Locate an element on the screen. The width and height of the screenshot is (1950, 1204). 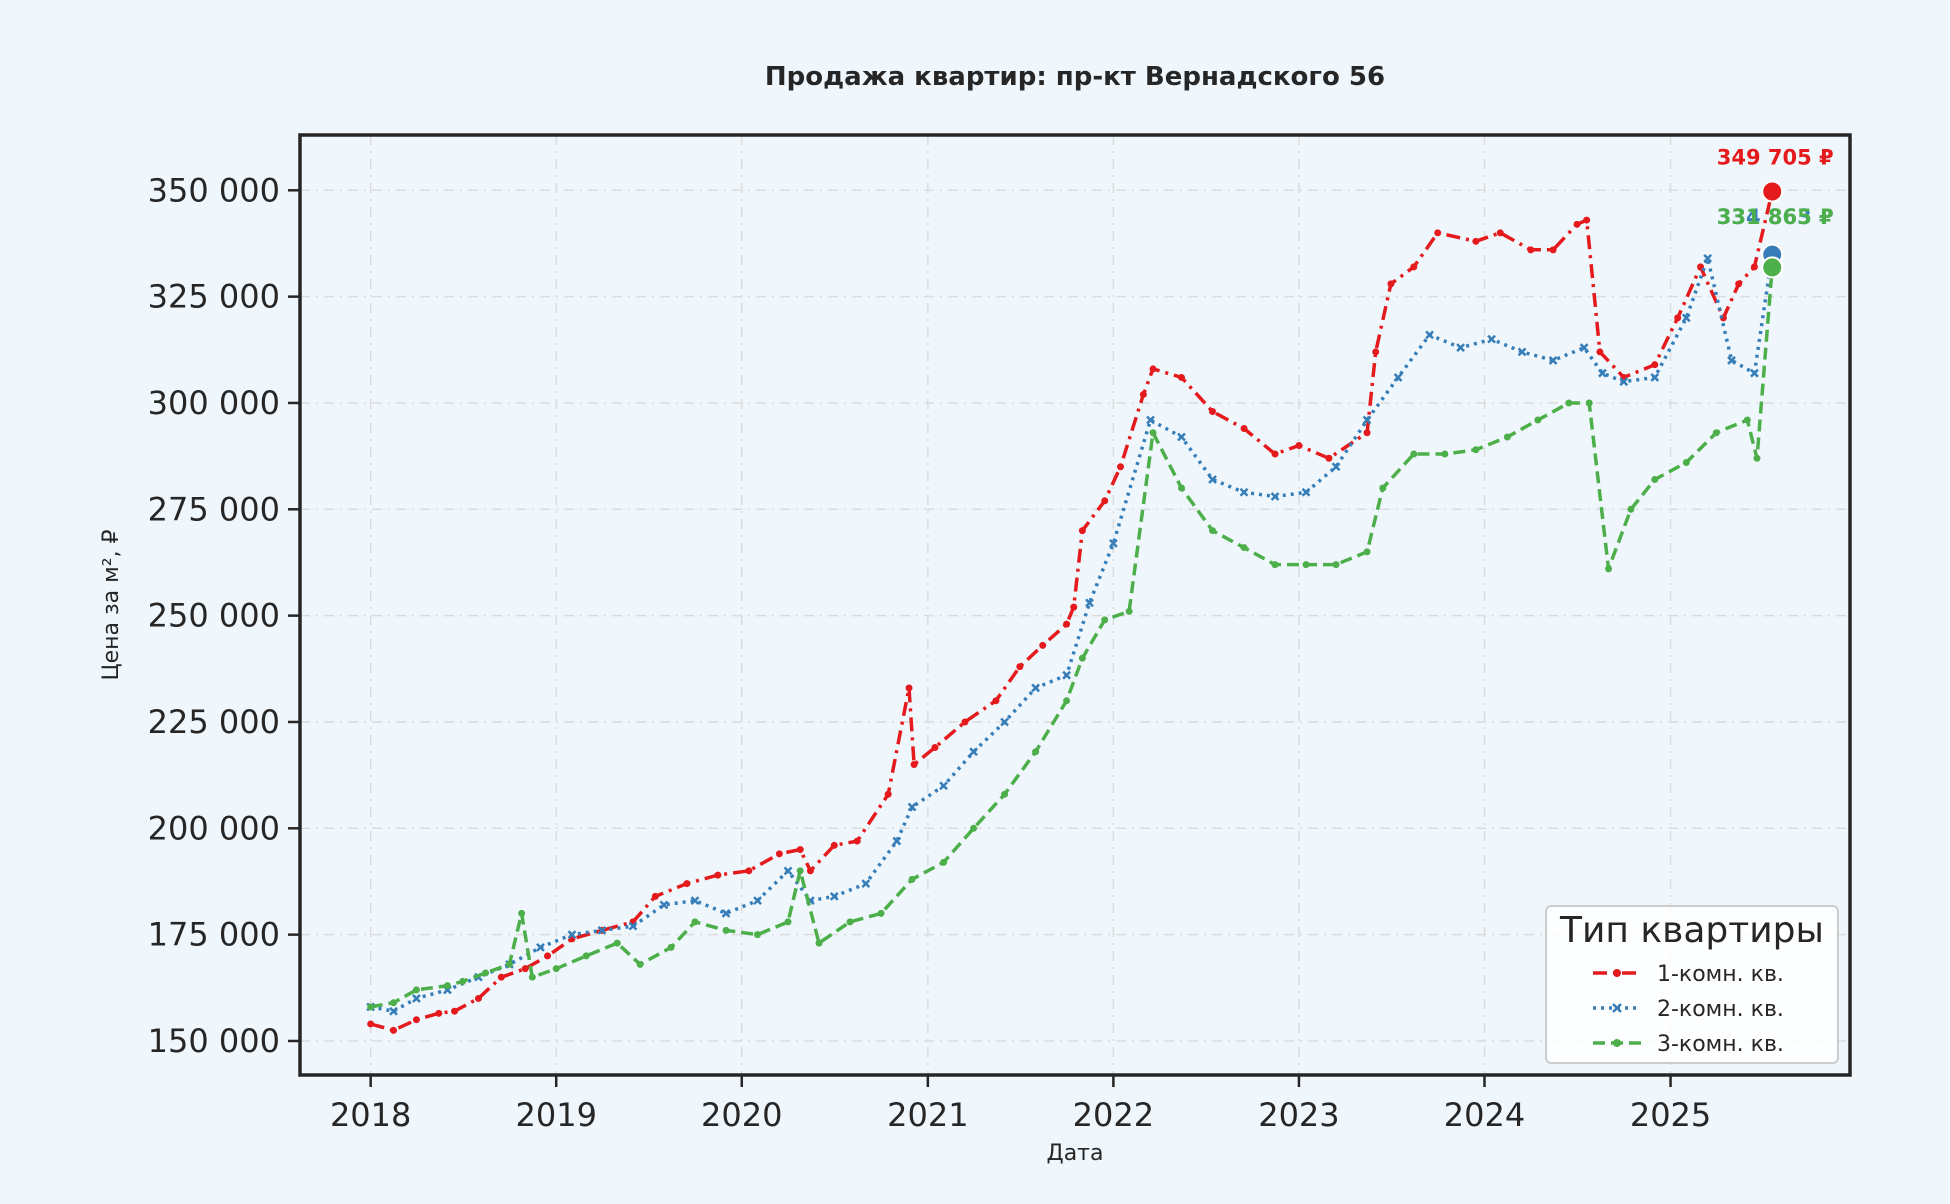
y-tick-label: 250 000 is located at coordinates (214, 616).